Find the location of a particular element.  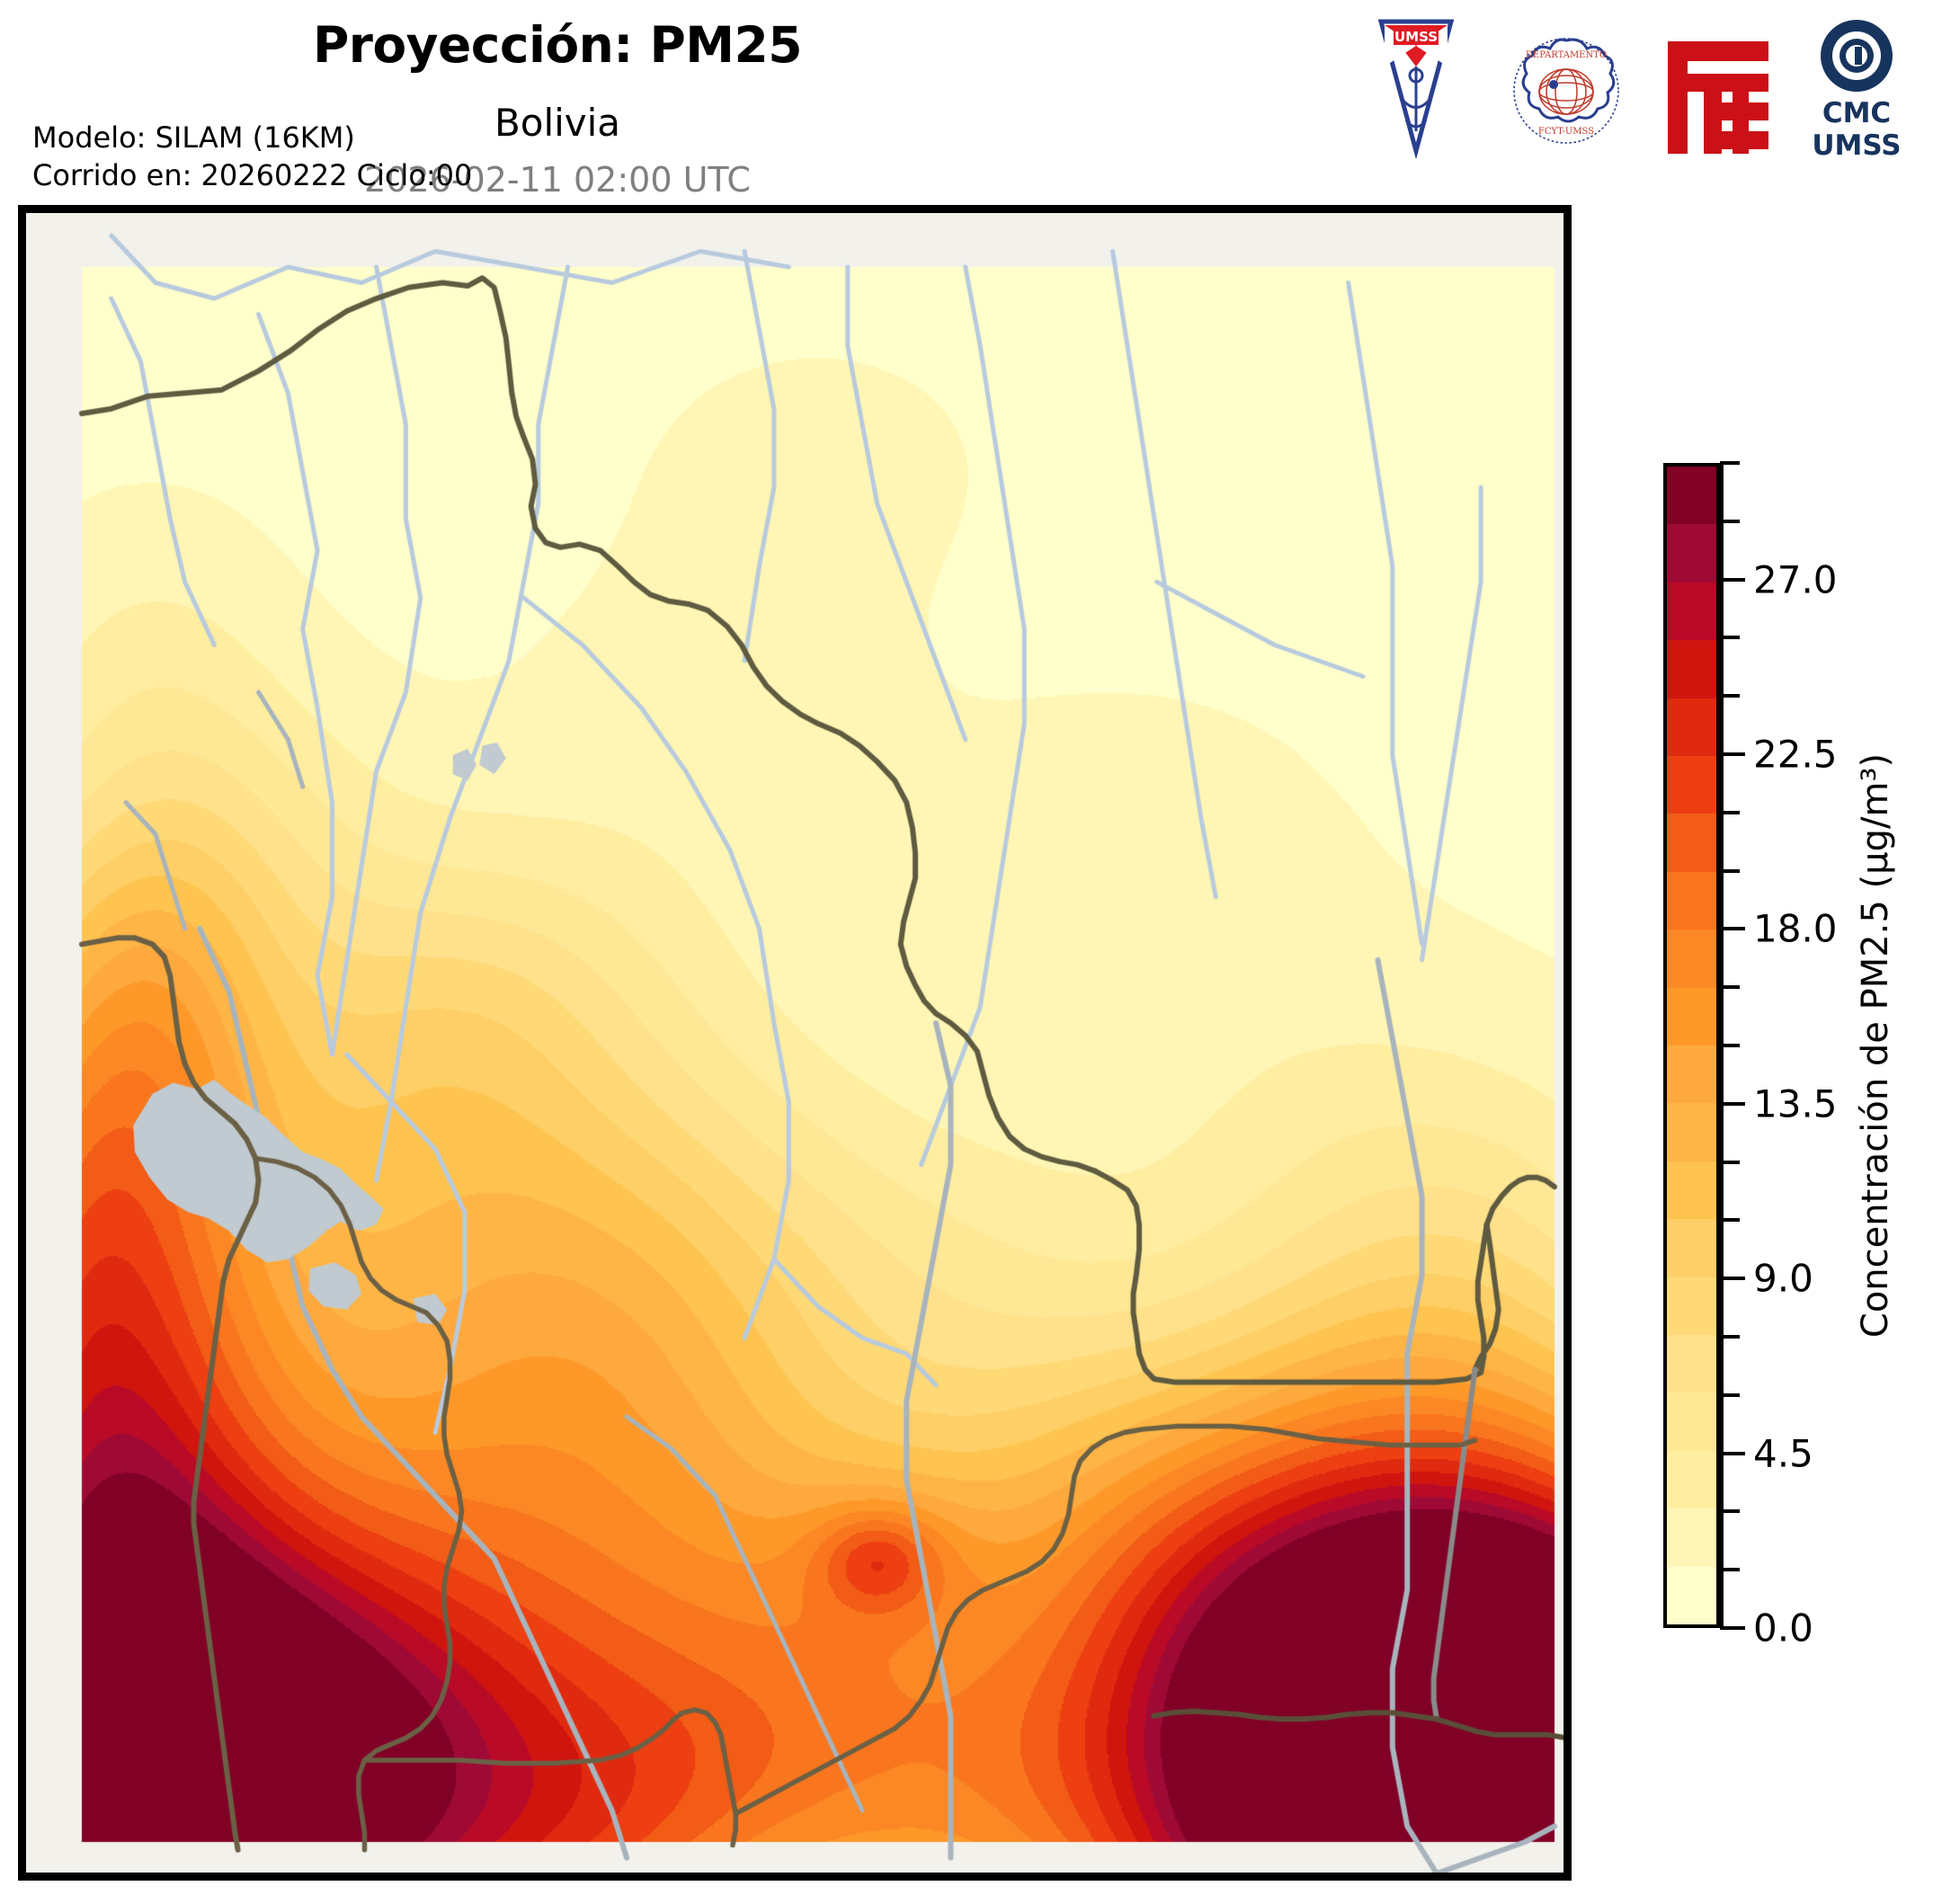

colorbar-tick-label: 0.0 is located at coordinates (1783, 1628).